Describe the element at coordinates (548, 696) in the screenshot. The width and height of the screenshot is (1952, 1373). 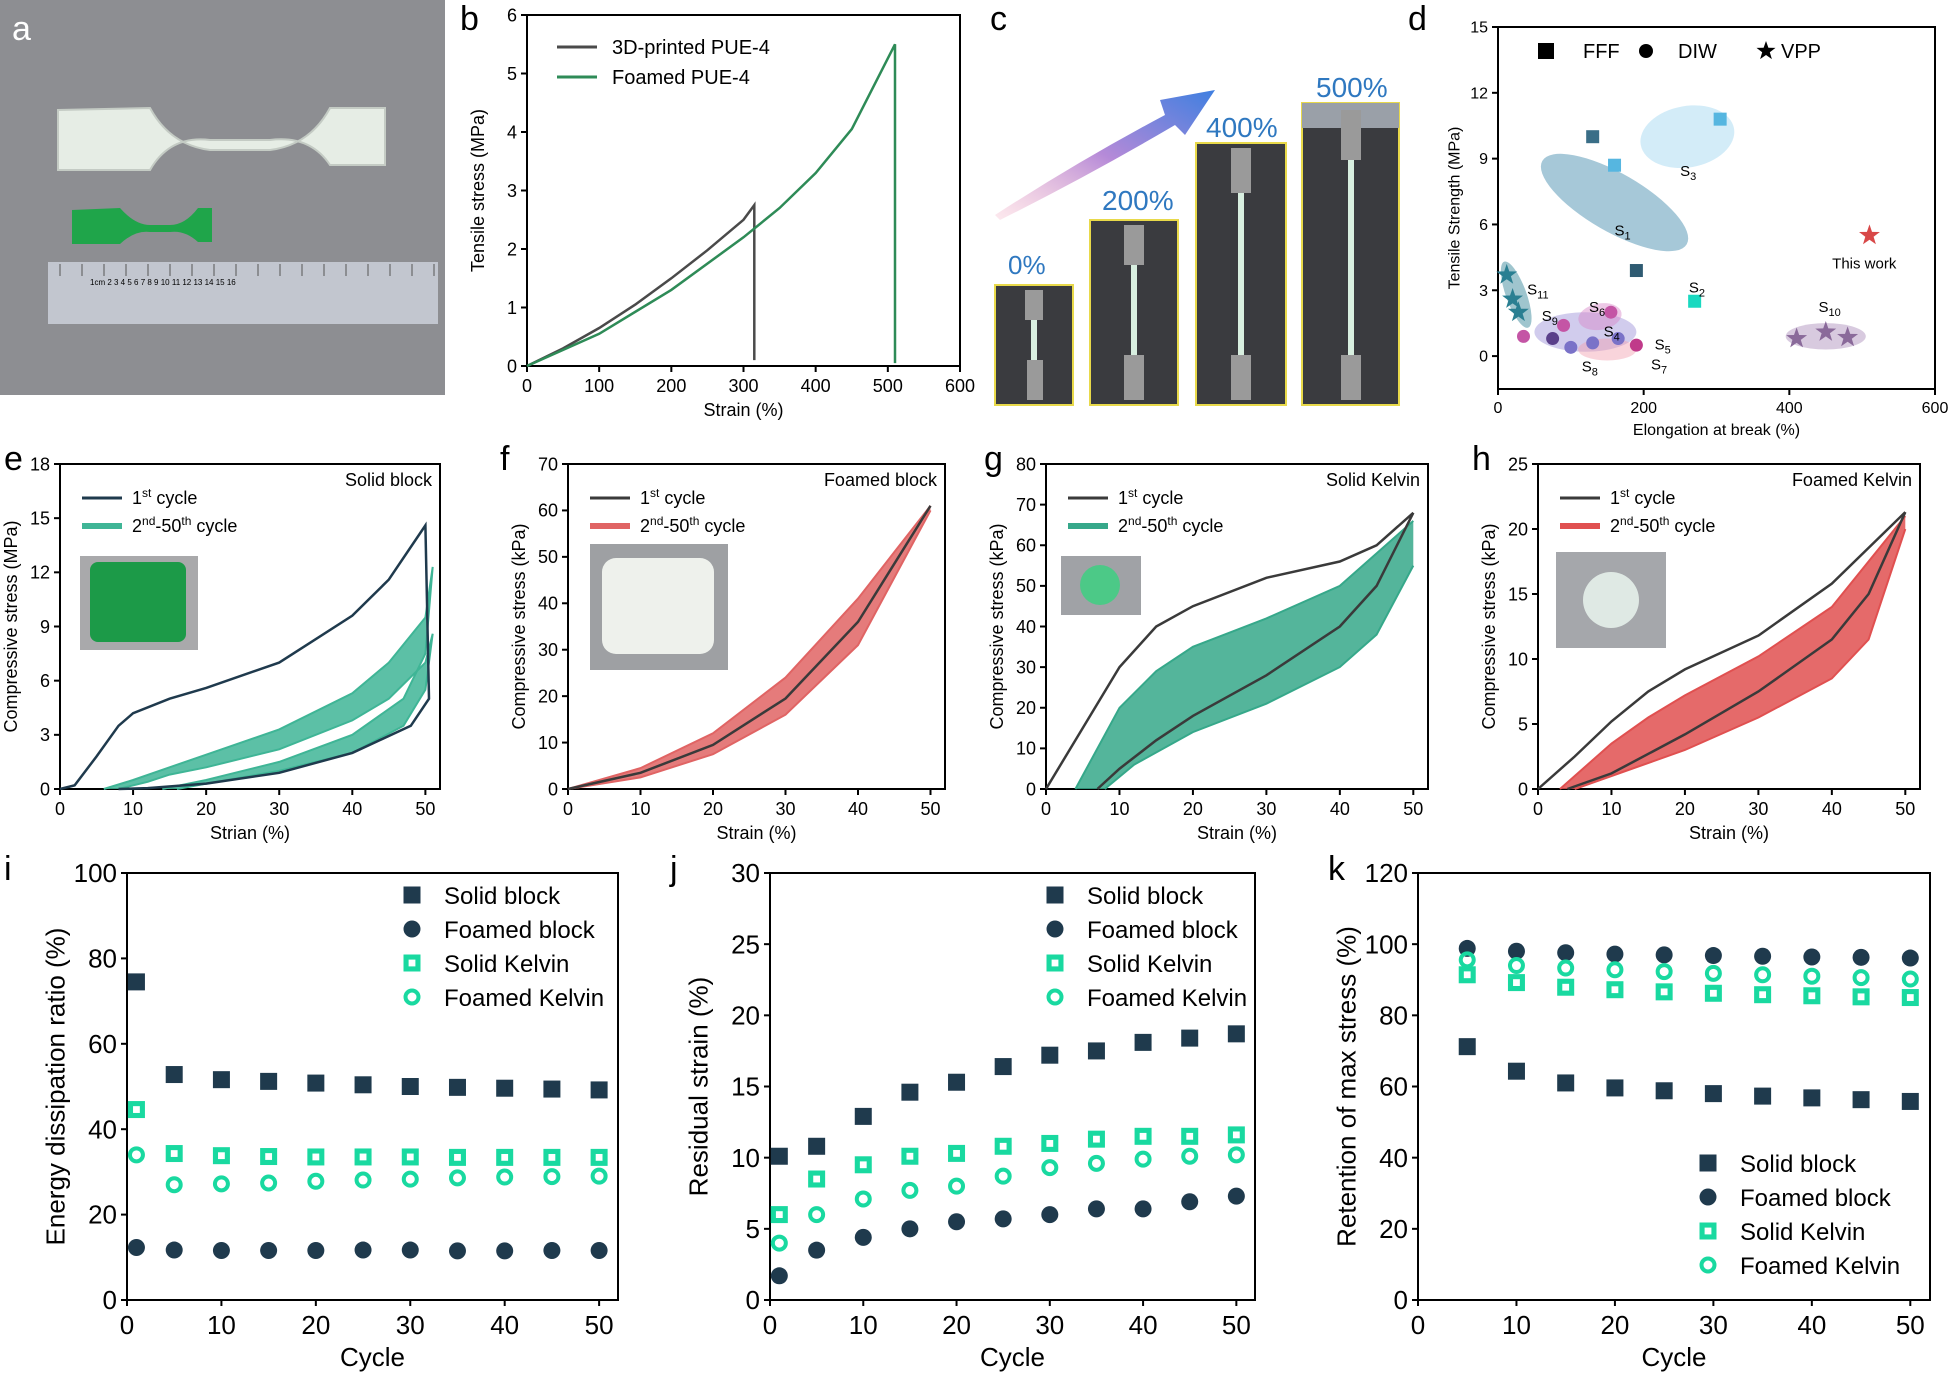
I see `y-tick-label: 20` at that location.